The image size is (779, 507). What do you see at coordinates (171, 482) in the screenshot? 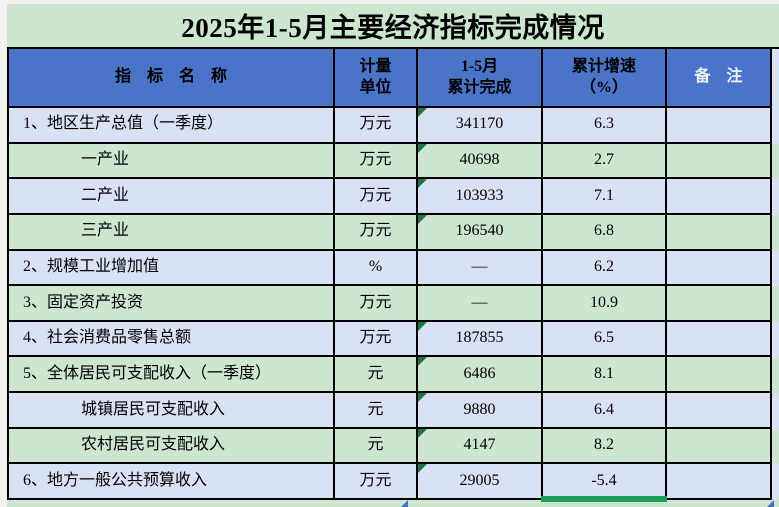
I see `cell-indicator: 6、地方一般公共预算收入` at bounding box center [171, 482].